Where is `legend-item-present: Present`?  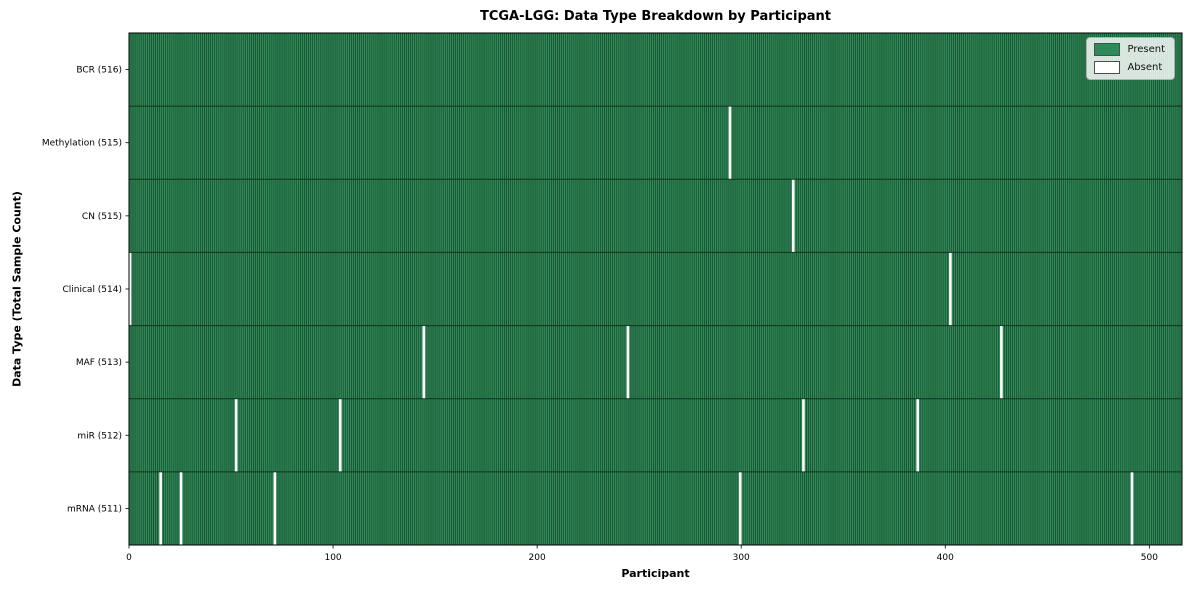 legend-item-present: Present is located at coordinates (1129, 49).